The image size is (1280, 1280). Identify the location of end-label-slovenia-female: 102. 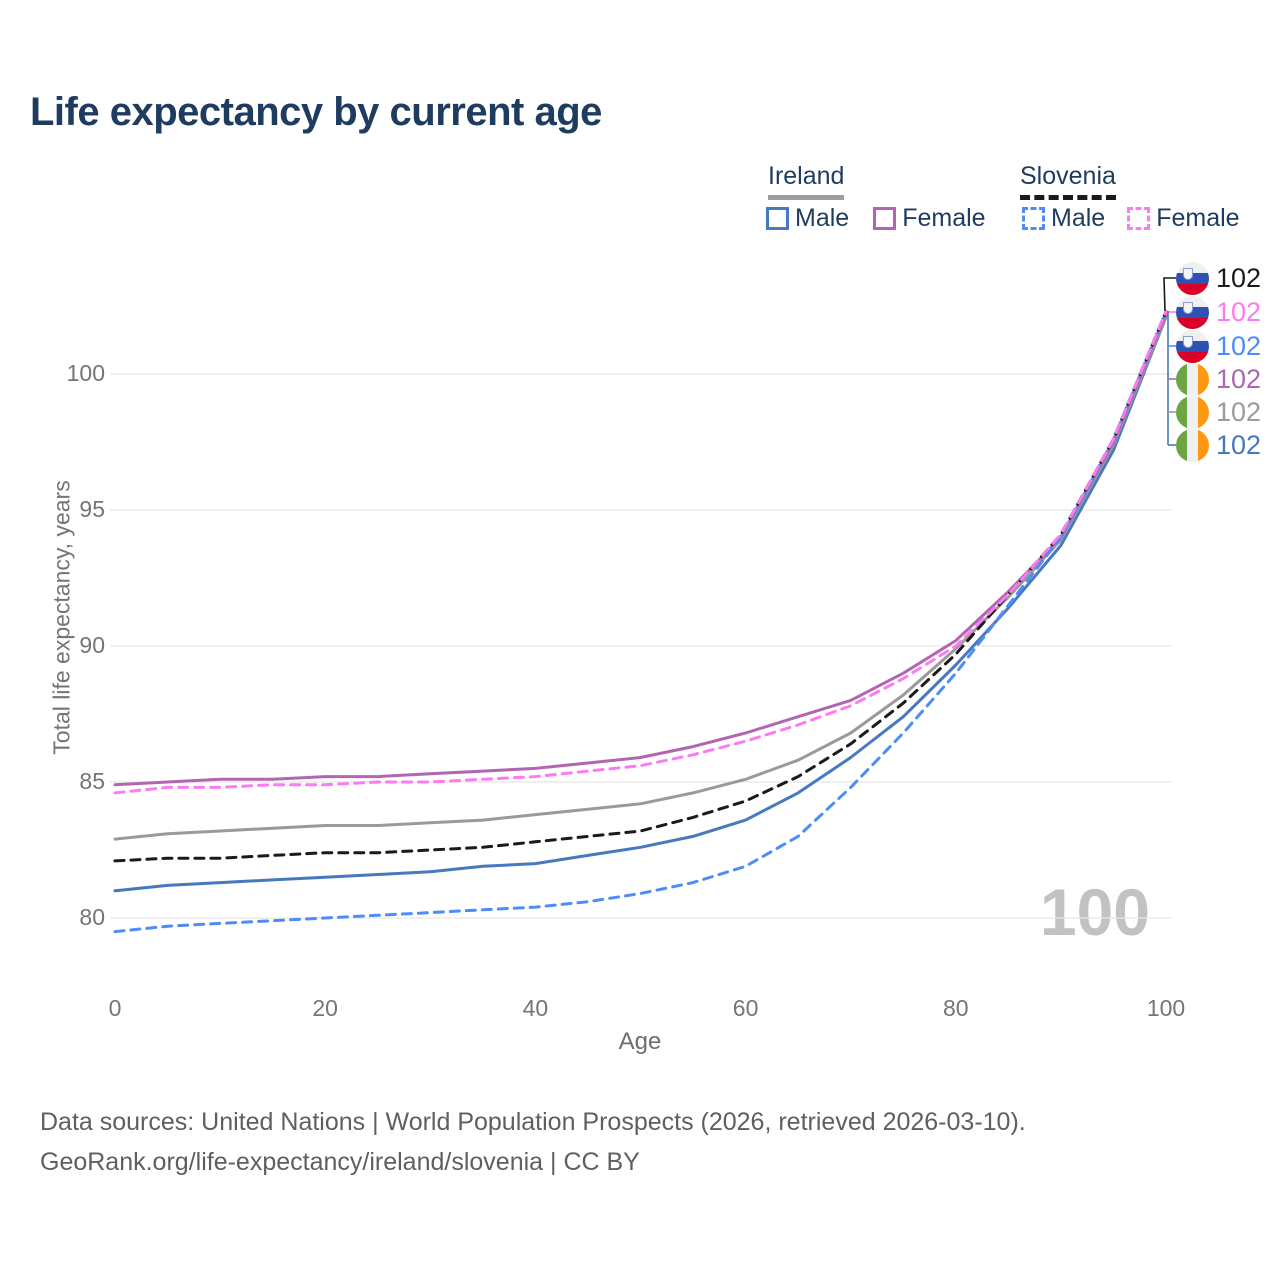
(1218, 312).